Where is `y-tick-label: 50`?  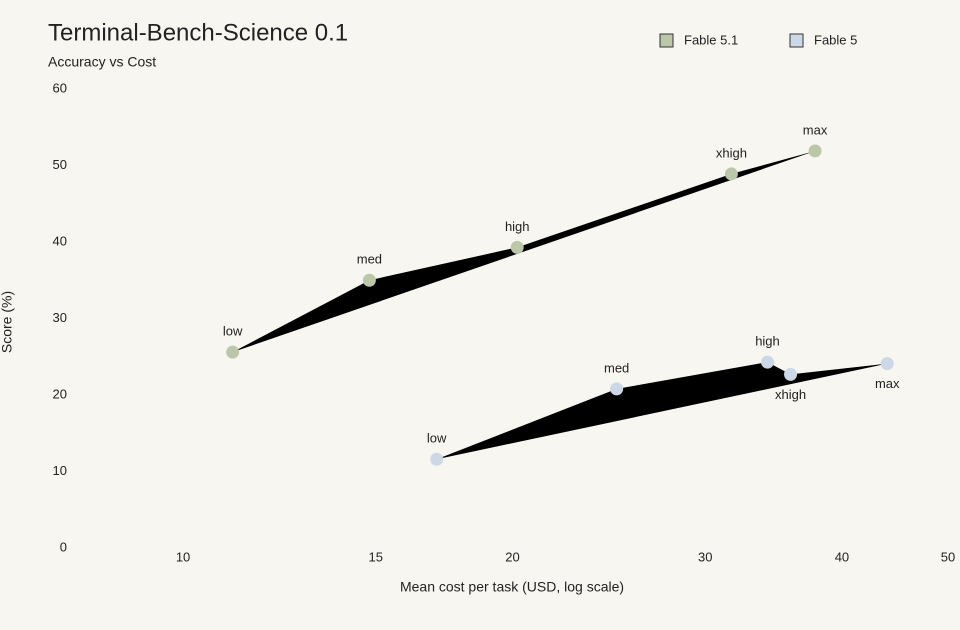
y-tick-label: 50 is located at coordinates (60, 164).